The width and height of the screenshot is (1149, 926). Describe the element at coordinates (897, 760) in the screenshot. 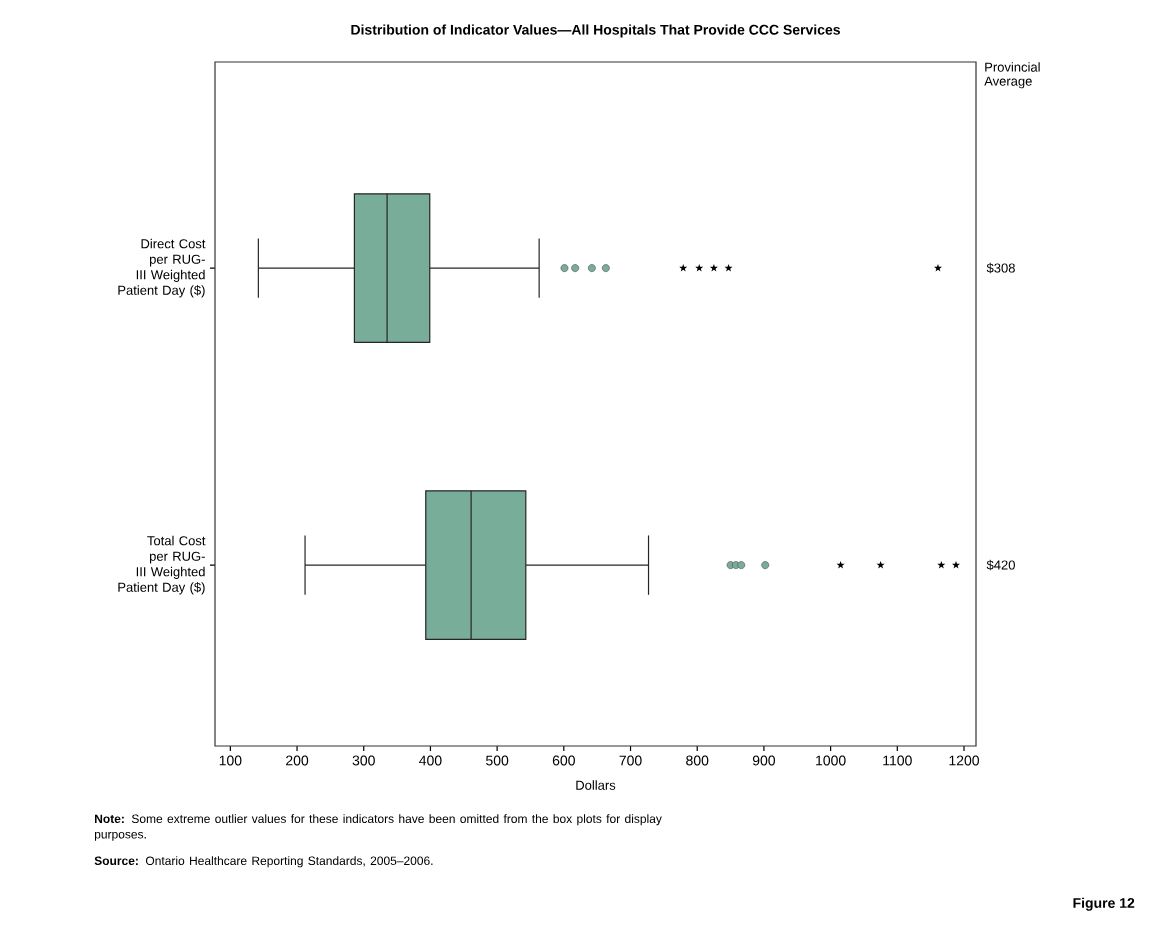

I see `x-tick-label: 1100` at that location.